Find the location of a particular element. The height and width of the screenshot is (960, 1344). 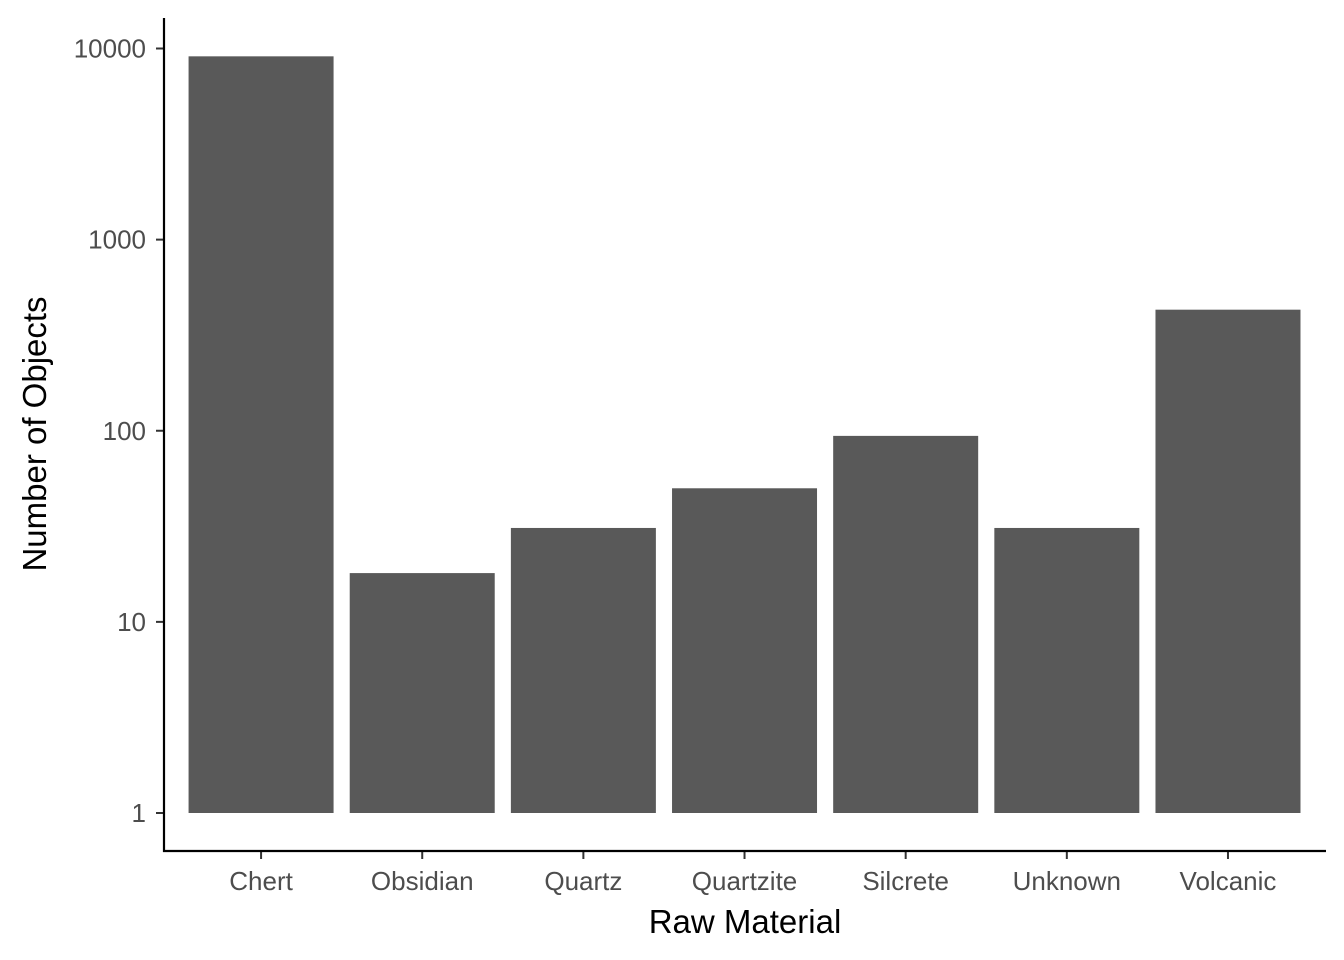

x-tick-label: Silcrete is located at coordinates (905, 881).